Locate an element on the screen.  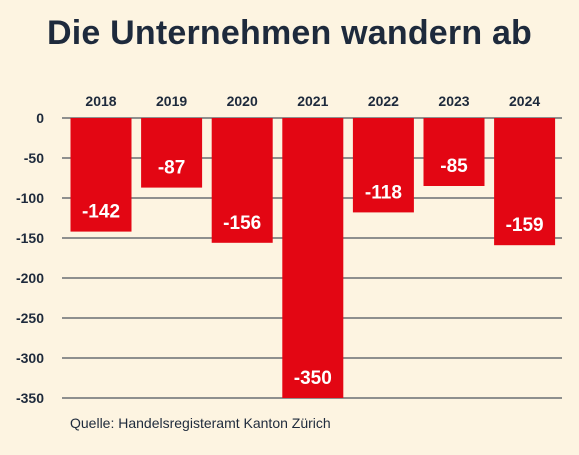
category-label: 2023 is located at coordinates (453, 101).